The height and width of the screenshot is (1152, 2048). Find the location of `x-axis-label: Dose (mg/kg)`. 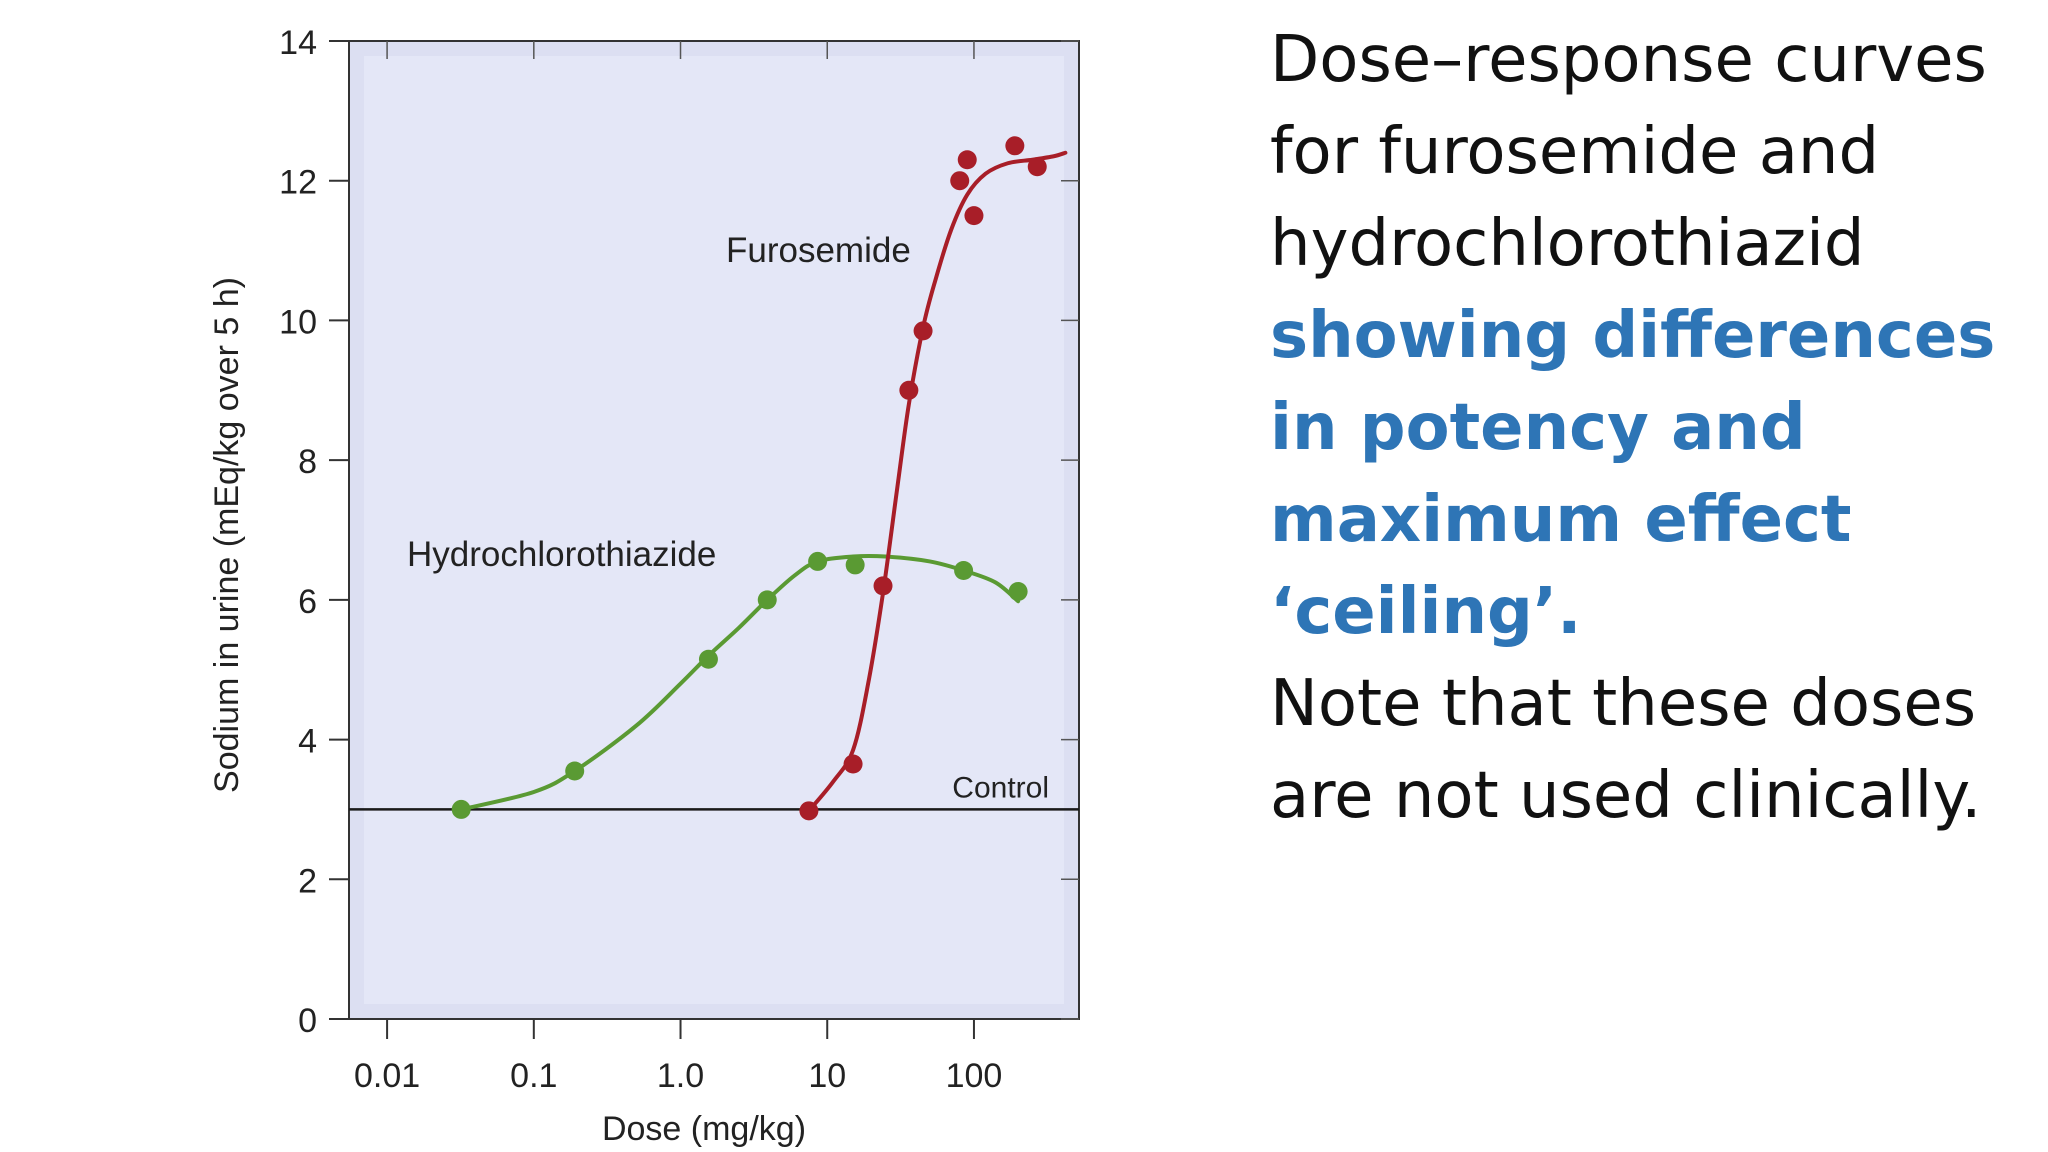

x-axis-label: Dose (mg/kg) is located at coordinates (704, 1129).